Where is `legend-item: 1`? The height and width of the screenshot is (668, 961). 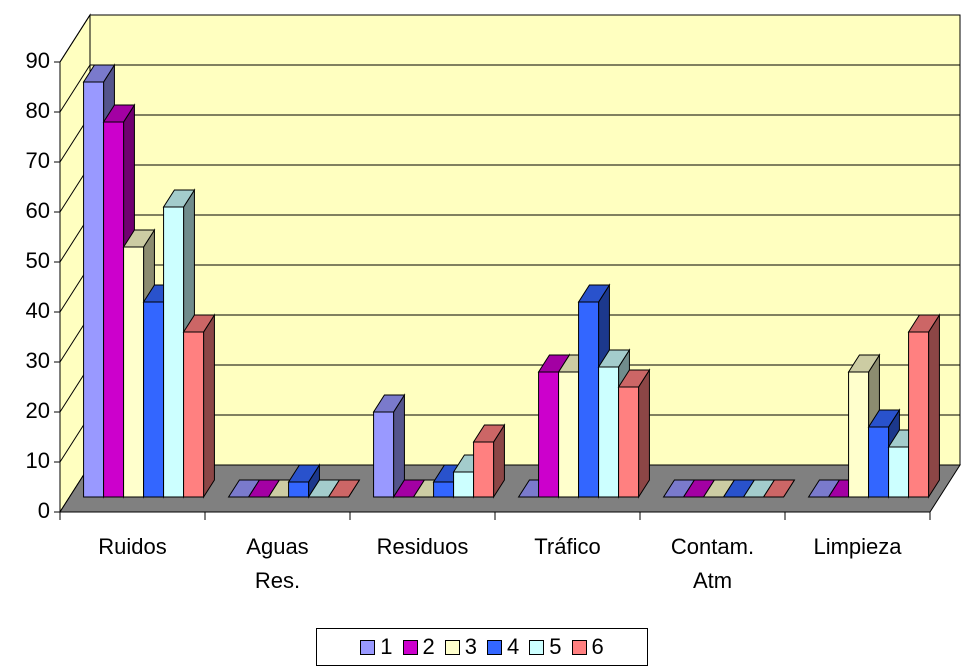 legend-item: 1 is located at coordinates (376, 647).